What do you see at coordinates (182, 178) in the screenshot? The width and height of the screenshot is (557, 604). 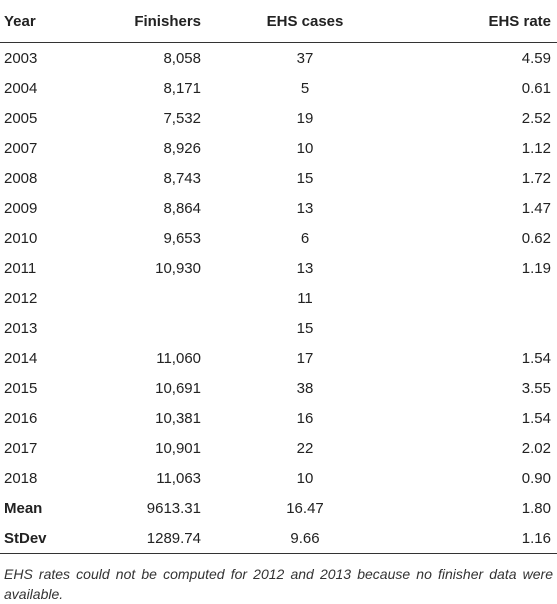 I see `cell-finishers: 8,743` at bounding box center [182, 178].